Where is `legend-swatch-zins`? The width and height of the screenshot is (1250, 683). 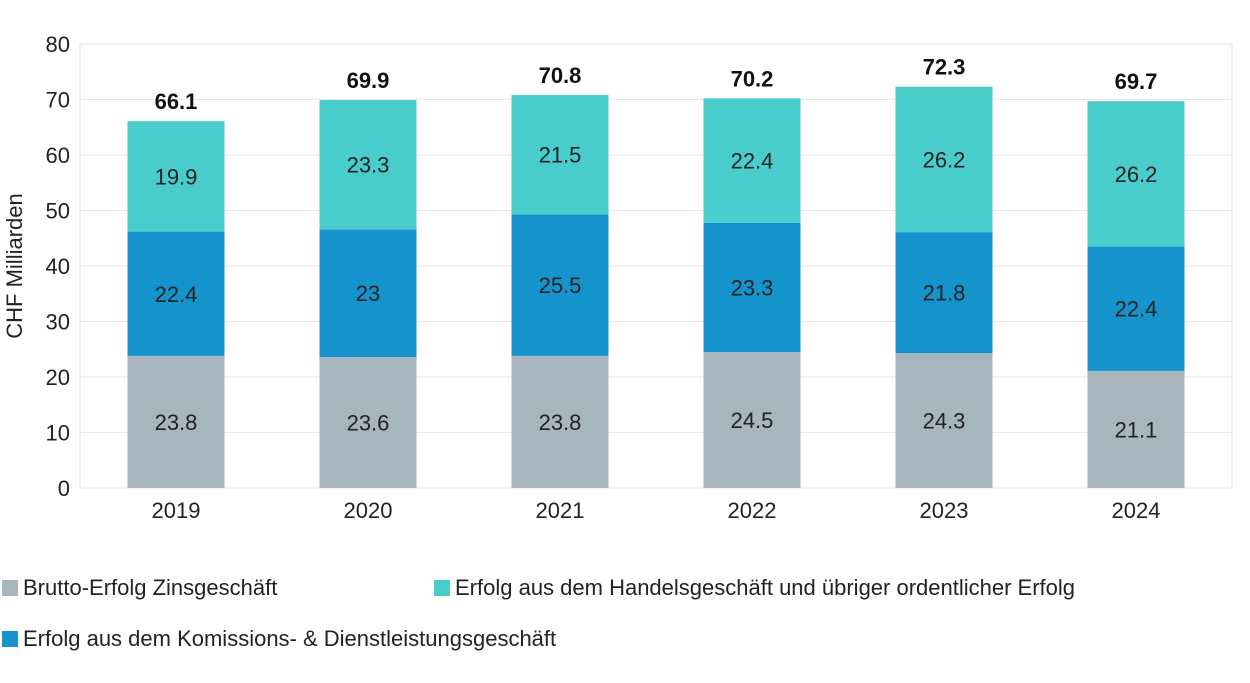 legend-swatch-zins is located at coordinates (10, 588).